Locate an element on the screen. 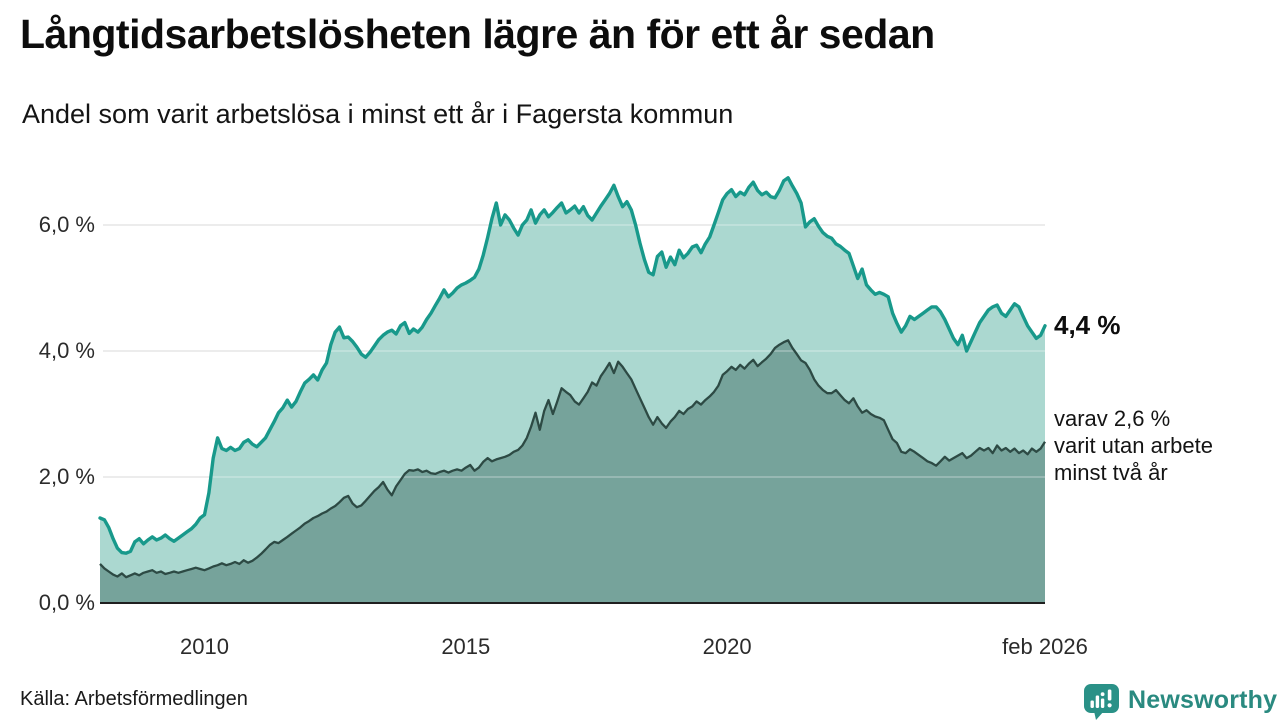 The height and width of the screenshot is (720, 1280). newsworthy-logo: Newsworthy is located at coordinates (1180, 701).